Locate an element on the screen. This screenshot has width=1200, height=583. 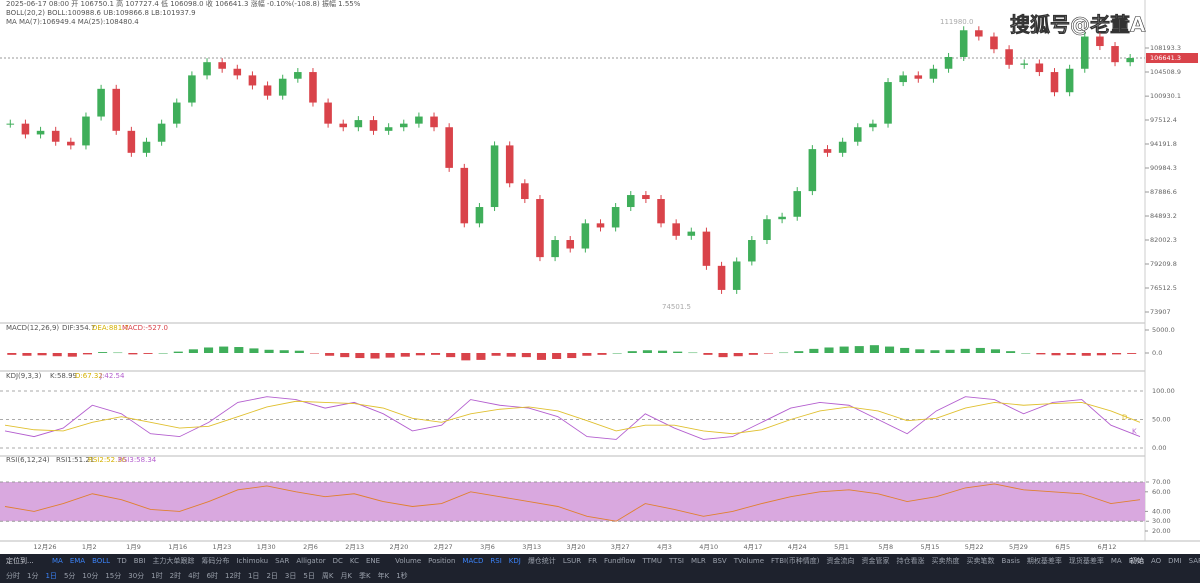
indicator-tab: Position is located at coordinates (441, 561).